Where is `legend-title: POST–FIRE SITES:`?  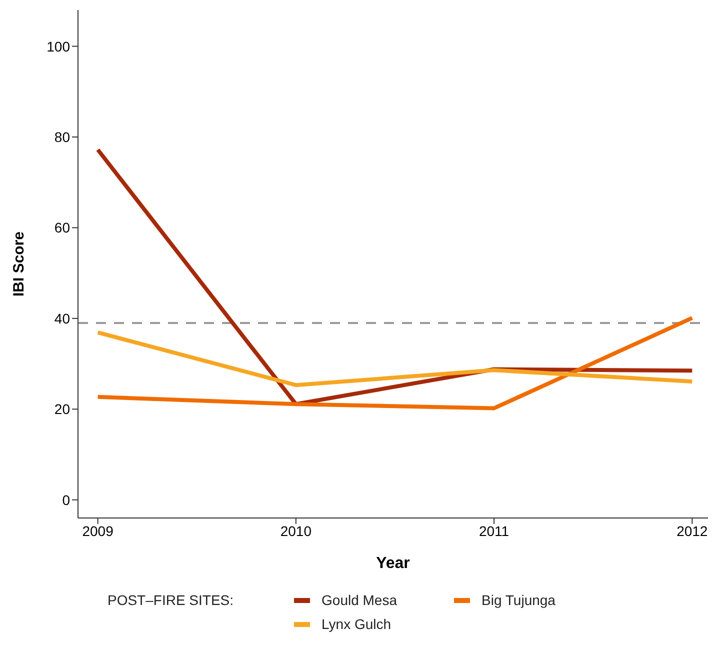
legend-title: POST–FIRE SITES: is located at coordinates (170, 601).